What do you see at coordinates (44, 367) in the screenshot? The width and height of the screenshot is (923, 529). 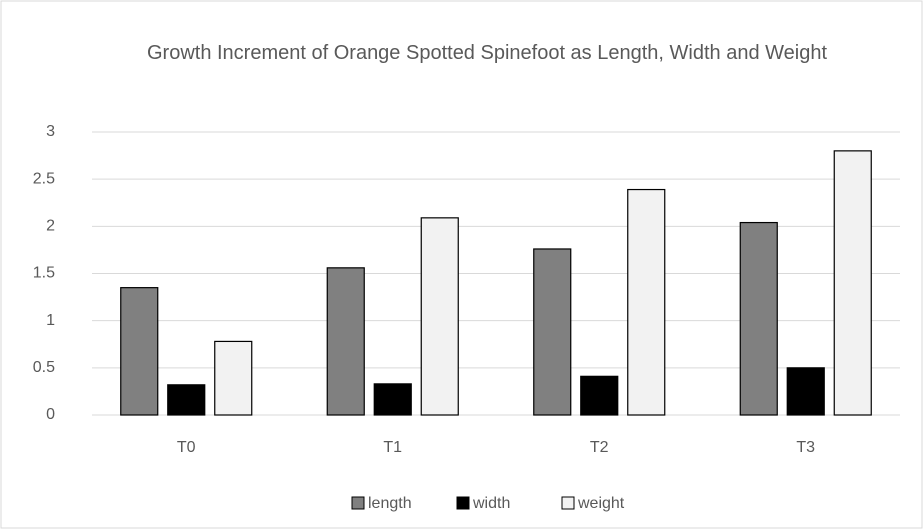 I see `y-tick-label: 0.5` at bounding box center [44, 367].